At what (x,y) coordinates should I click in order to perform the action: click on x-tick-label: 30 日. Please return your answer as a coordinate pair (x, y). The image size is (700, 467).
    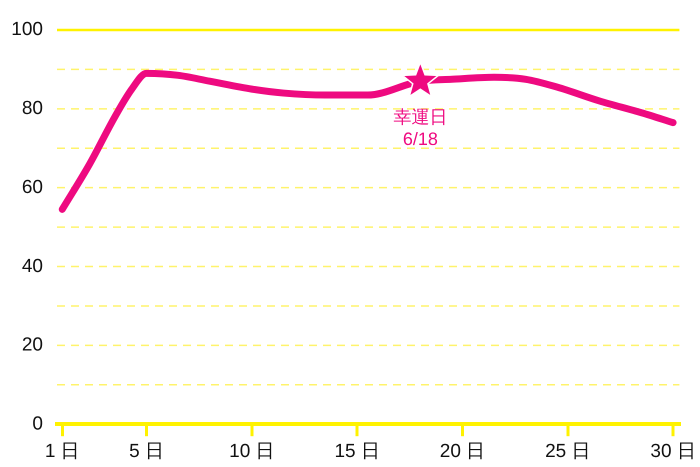
    Looking at the image, I should click on (673, 451).